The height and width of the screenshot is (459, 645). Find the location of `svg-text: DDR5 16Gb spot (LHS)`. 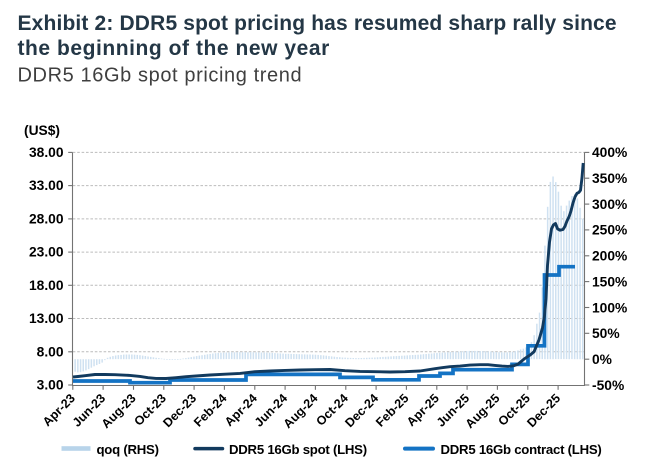

svg-text: DDR5 16Gb spot (LHS) is located at coordinates (298, 449).